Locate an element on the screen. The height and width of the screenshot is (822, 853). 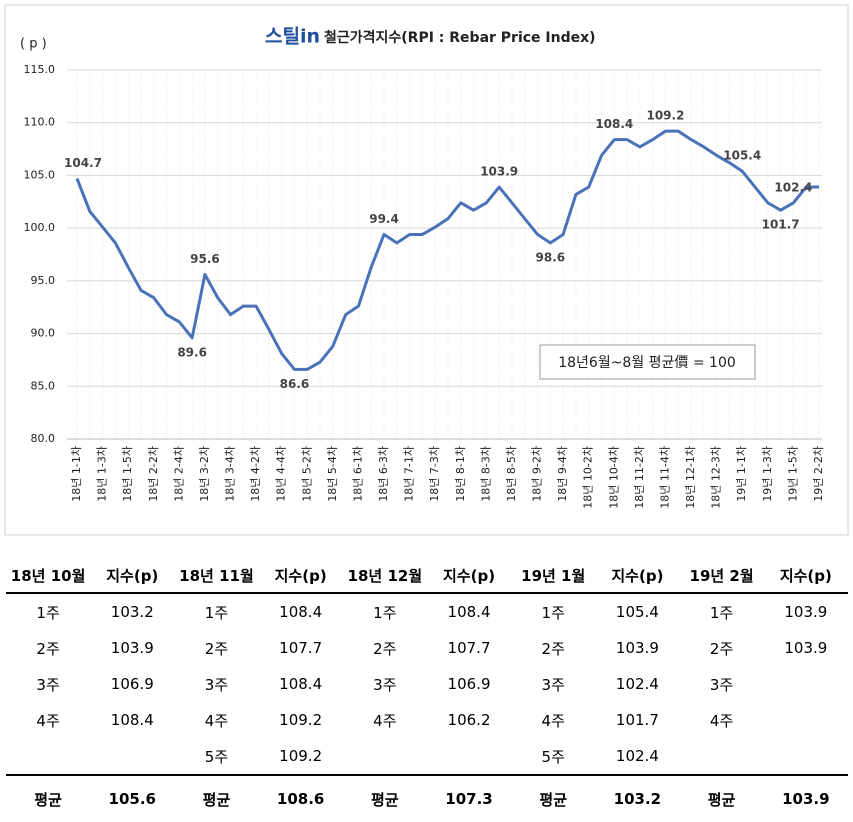
x-tick-label: 18년 2-2차 is located at coordinates (153, 474).